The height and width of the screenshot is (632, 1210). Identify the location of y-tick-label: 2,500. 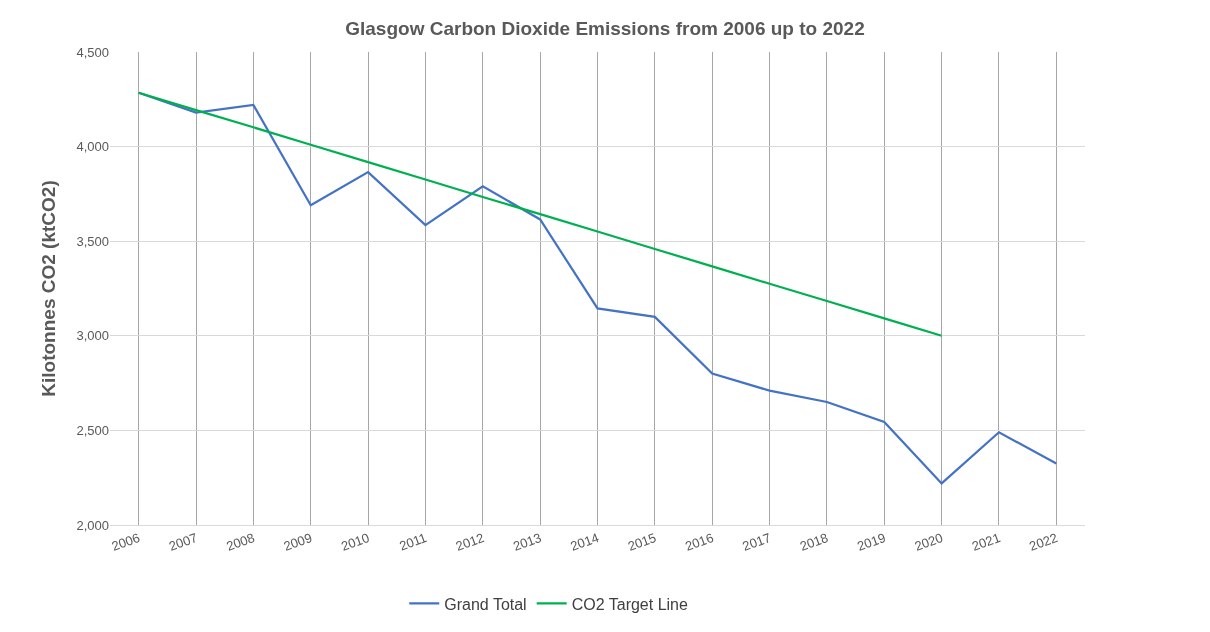
(92, 430).